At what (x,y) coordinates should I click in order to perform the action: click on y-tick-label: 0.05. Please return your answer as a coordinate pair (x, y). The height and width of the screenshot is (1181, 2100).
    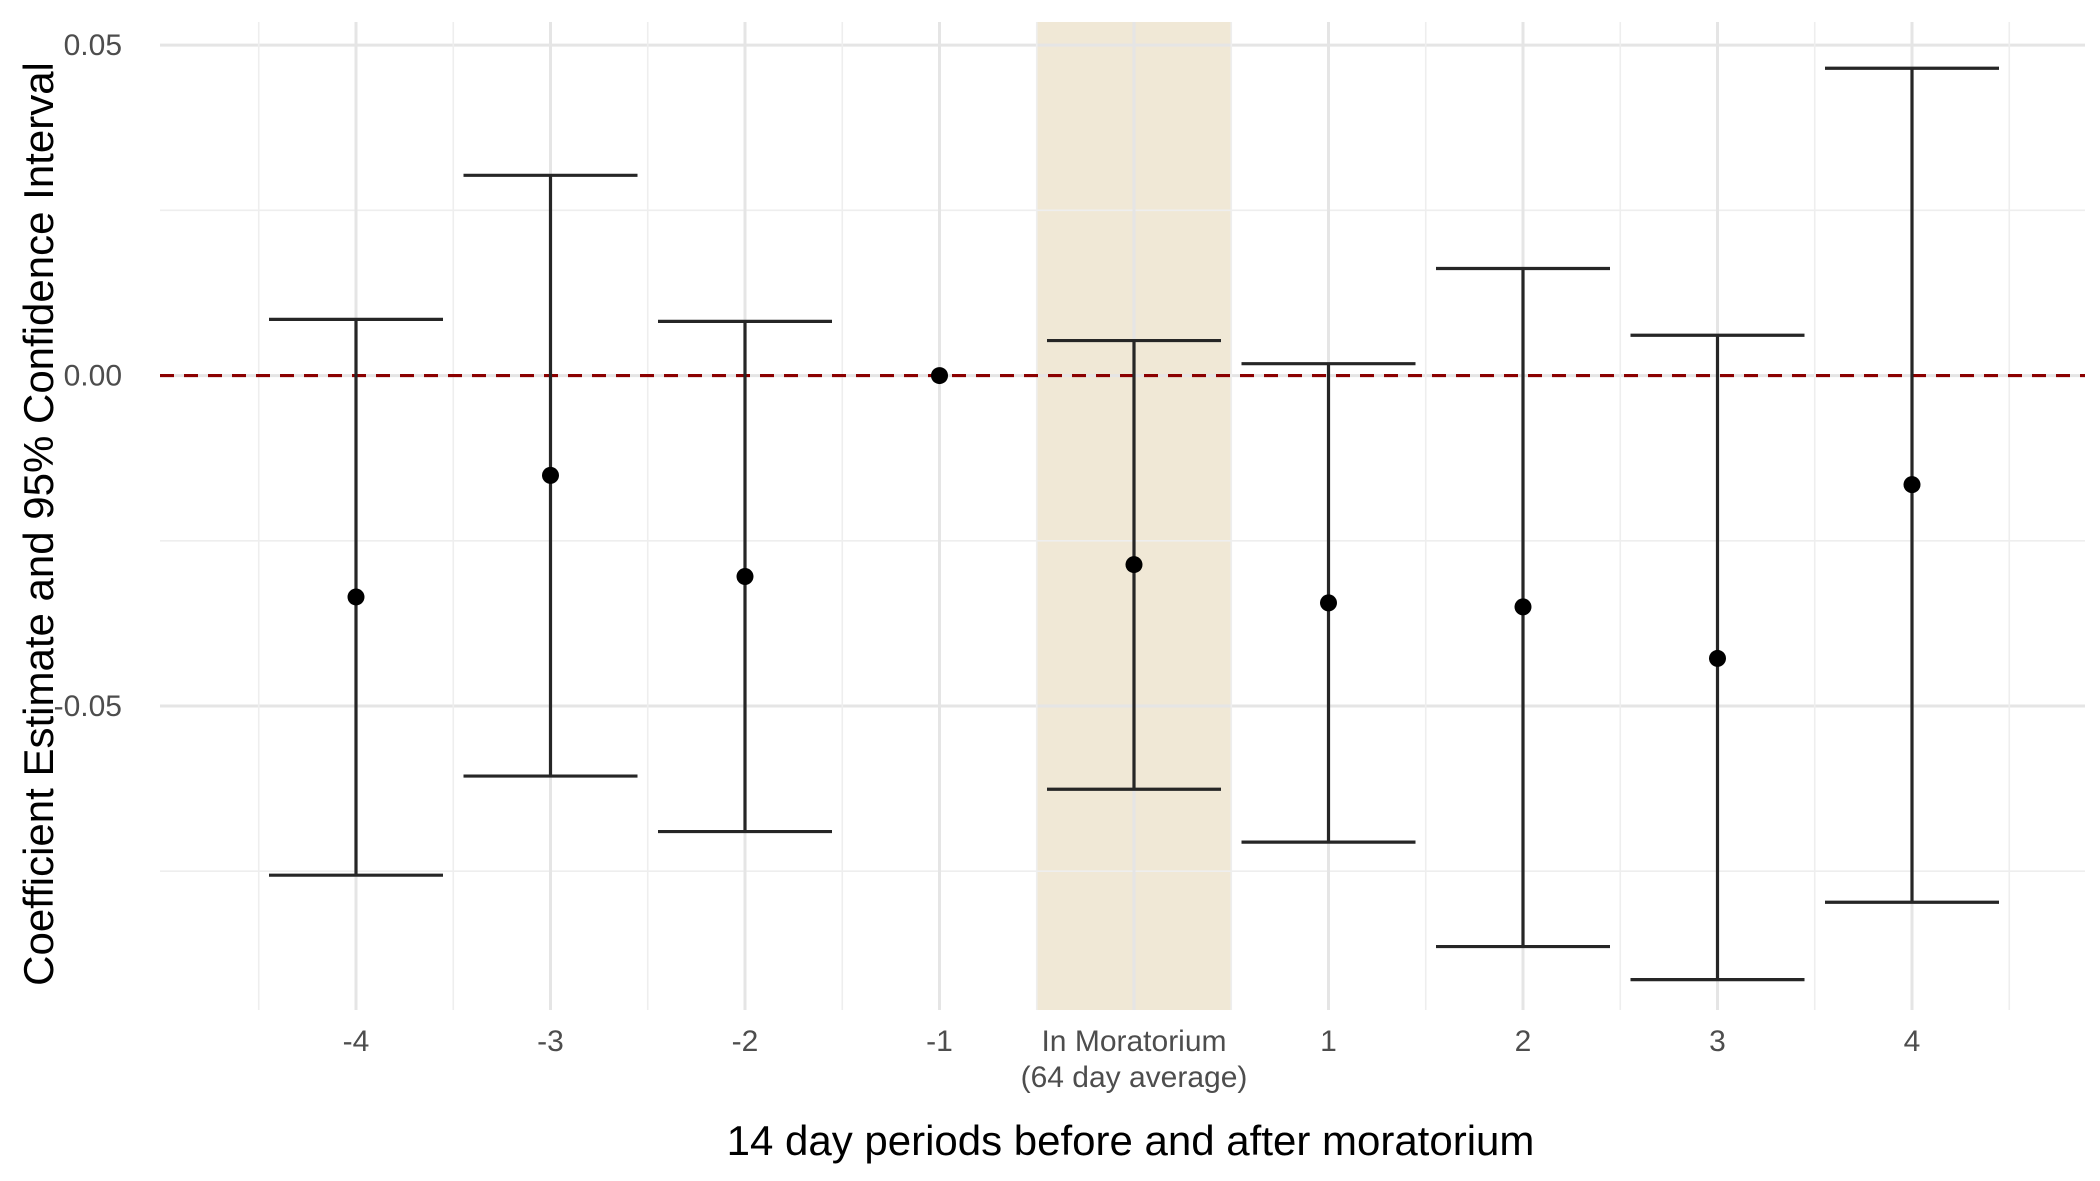
    Looking at the image, I should click on (93, 45).